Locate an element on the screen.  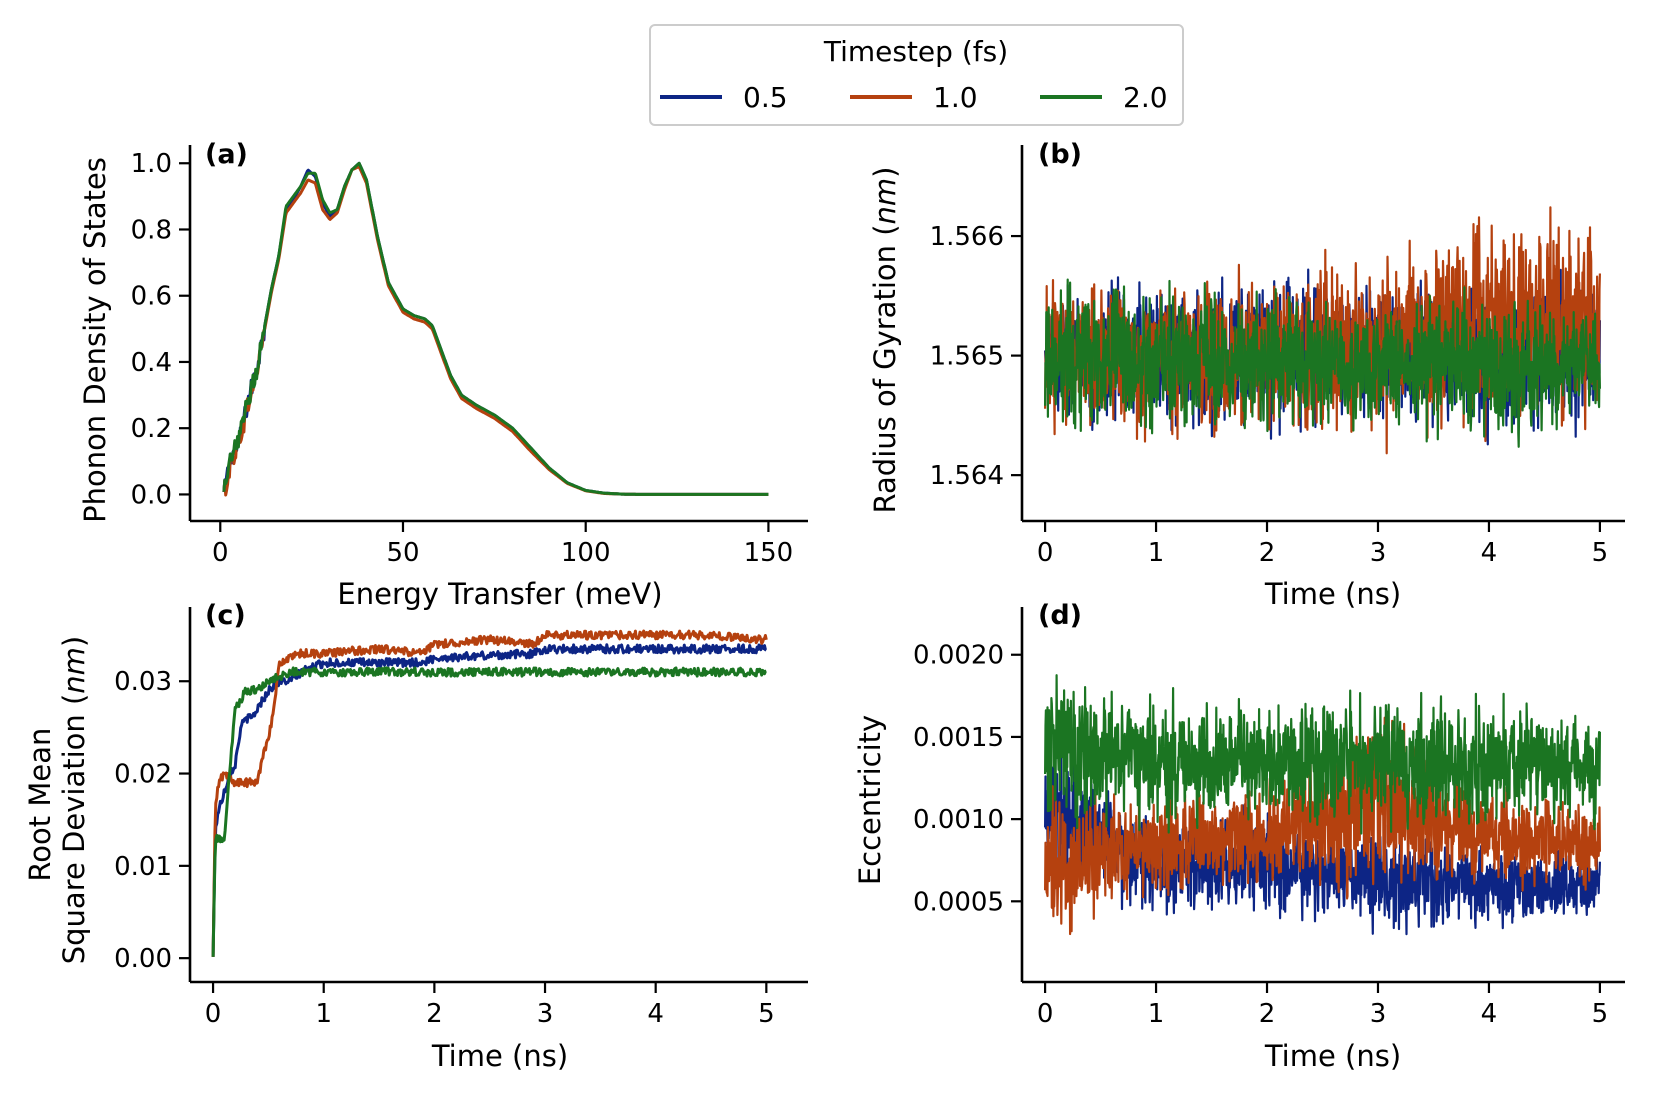
panel-c-ytick-label-2: 0.02 is located at coordinates (143, 775).